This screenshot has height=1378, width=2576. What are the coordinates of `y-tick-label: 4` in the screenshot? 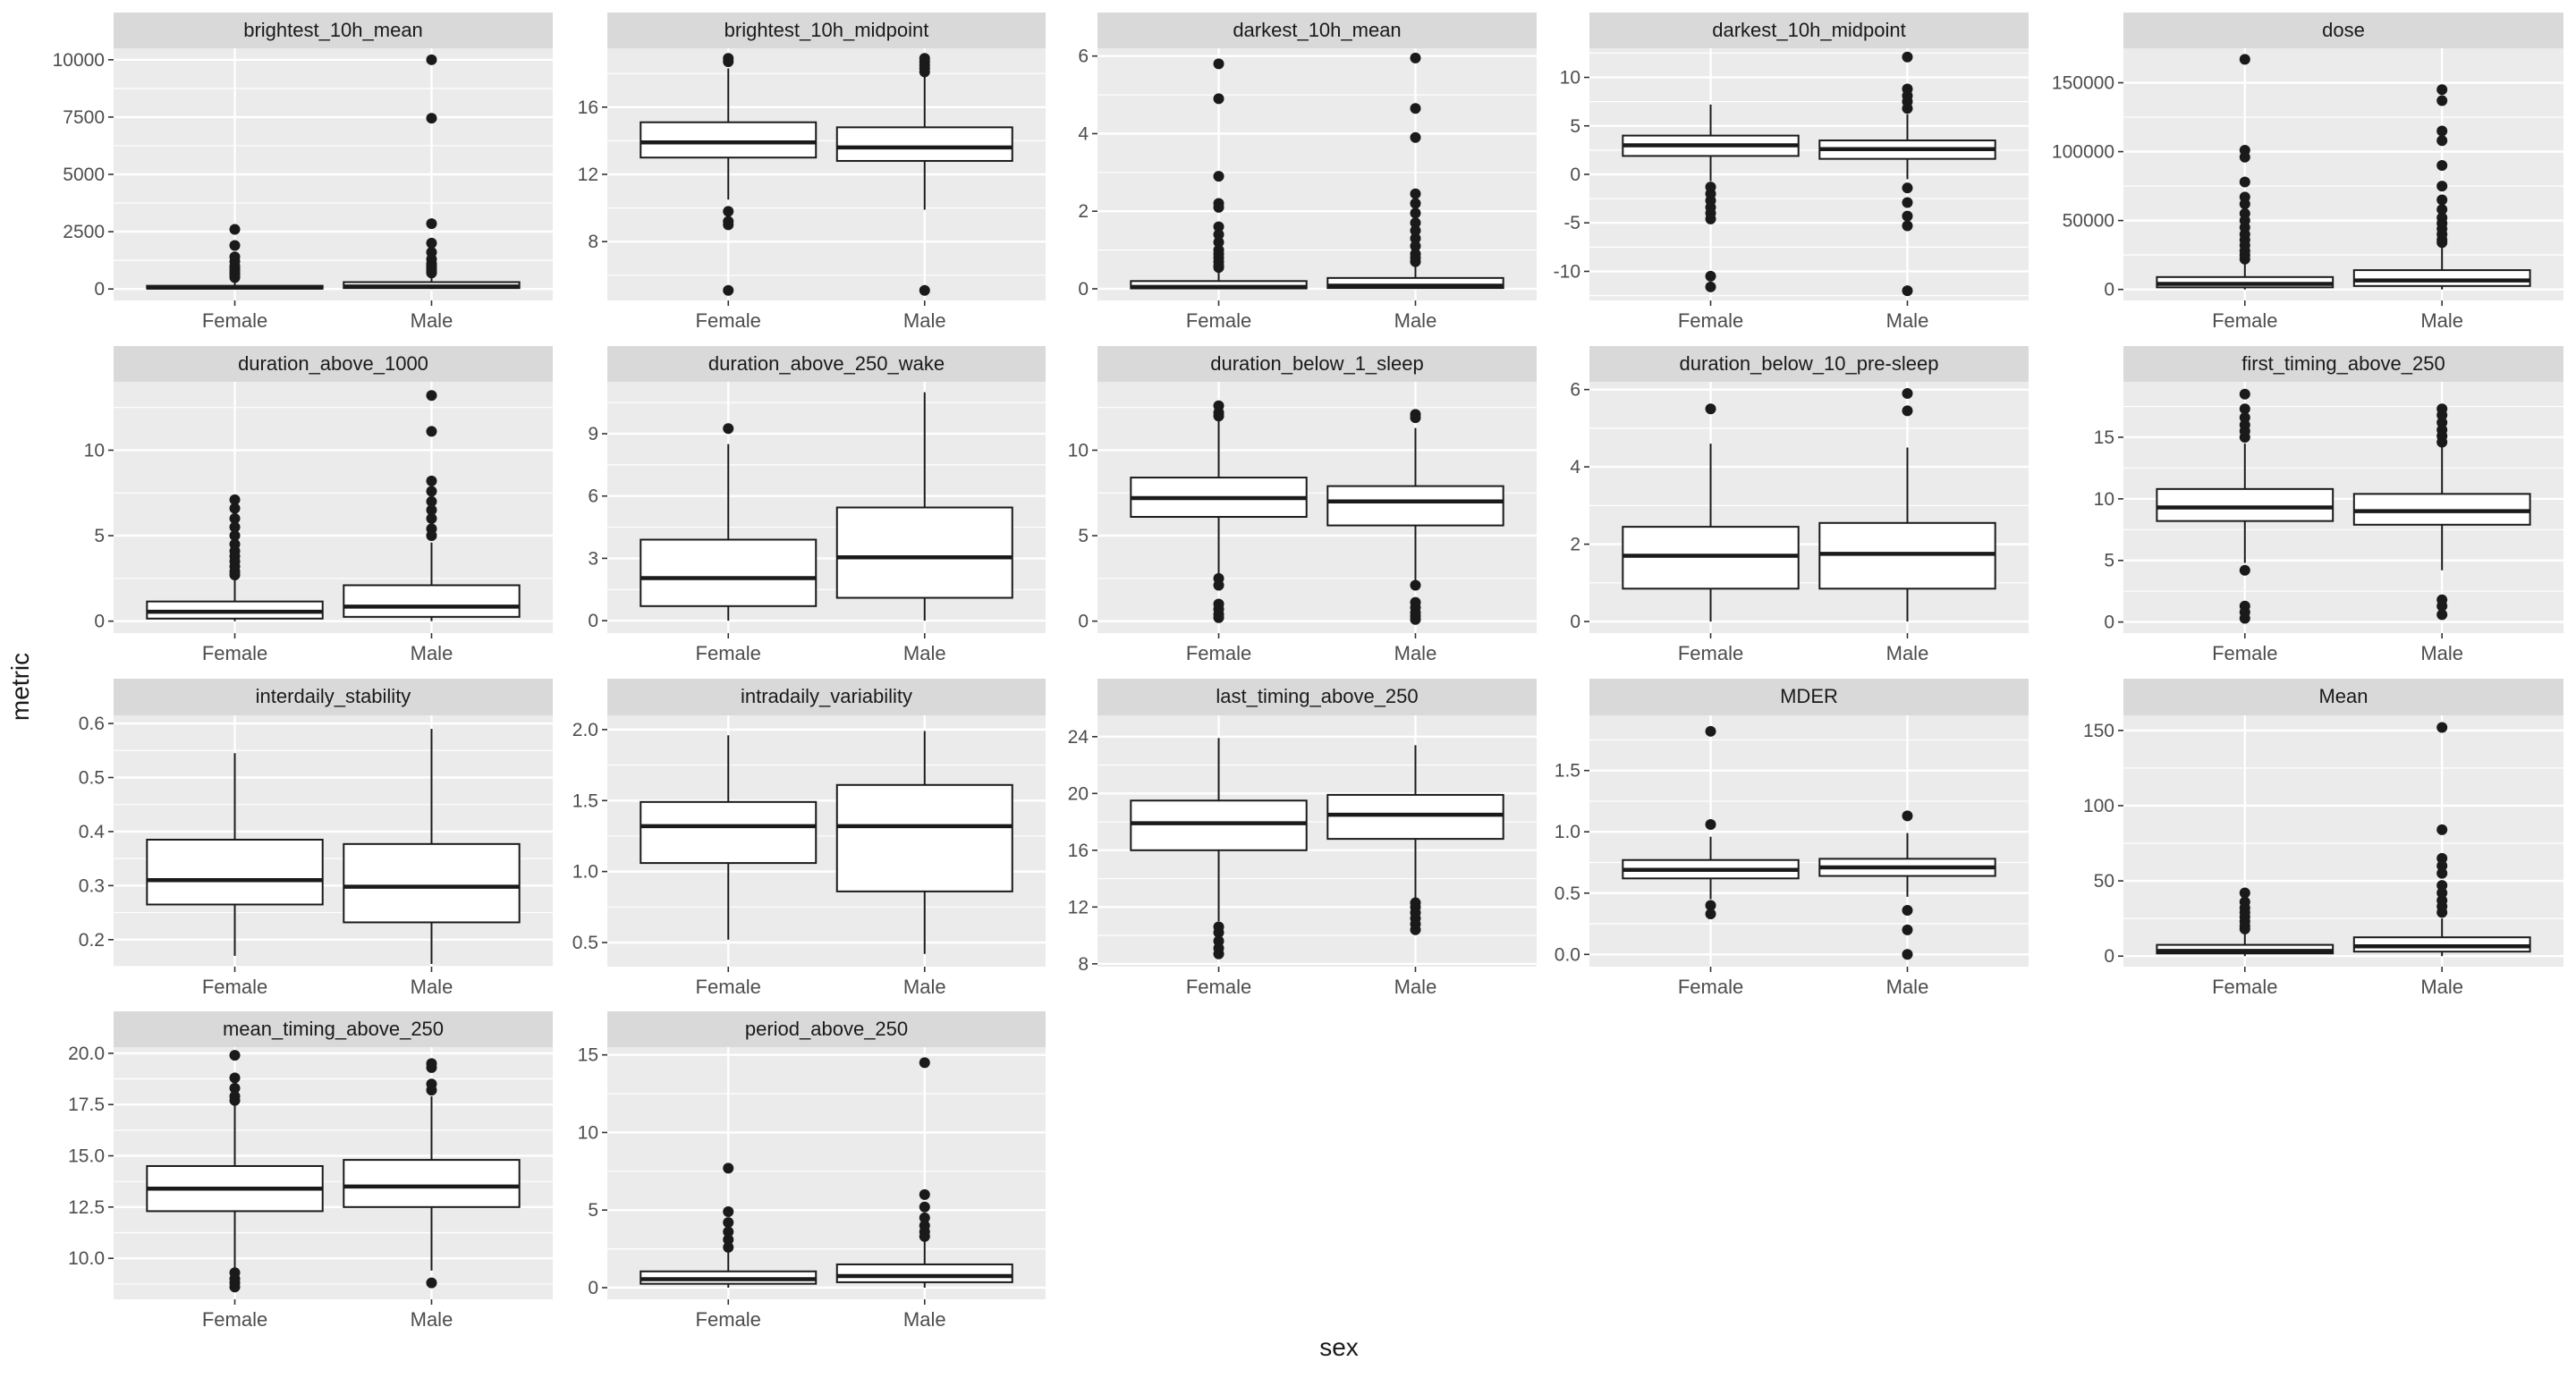 It's located at (1575, 467).